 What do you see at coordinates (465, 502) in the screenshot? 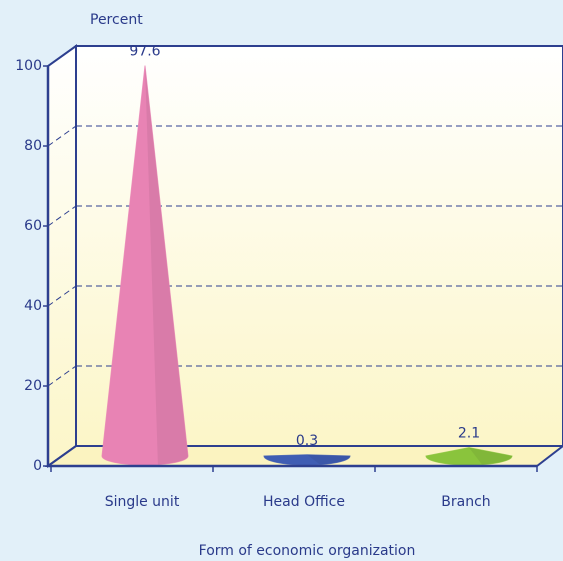
I see `x-tick-label: Branch` at bounding box center [465, 502].